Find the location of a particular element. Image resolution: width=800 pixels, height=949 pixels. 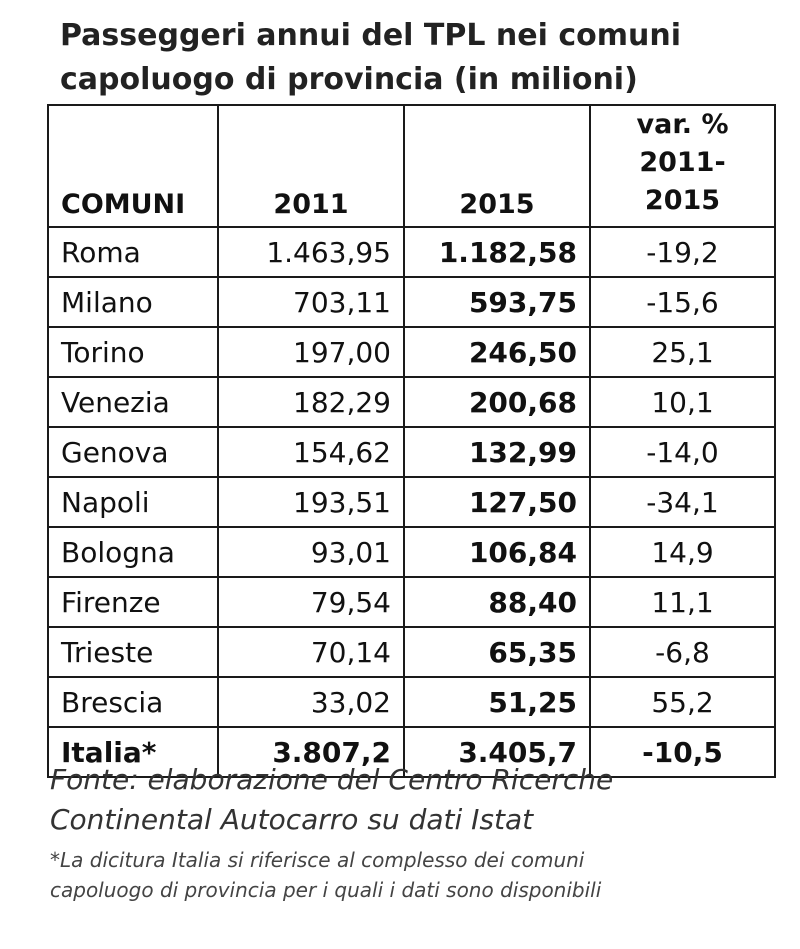

cell-2011: 93,01 is located at coordinates (311, 552).